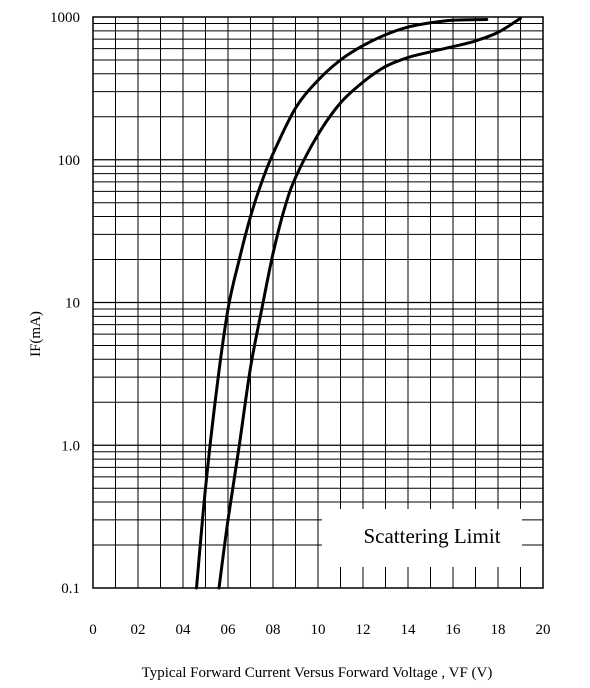 The height and width of the screenshot is (688, 590). What do you see at coordinates (543, 630) in the screenshot?
I see `x-tick-label: 20` at bounding box center [543, 630].